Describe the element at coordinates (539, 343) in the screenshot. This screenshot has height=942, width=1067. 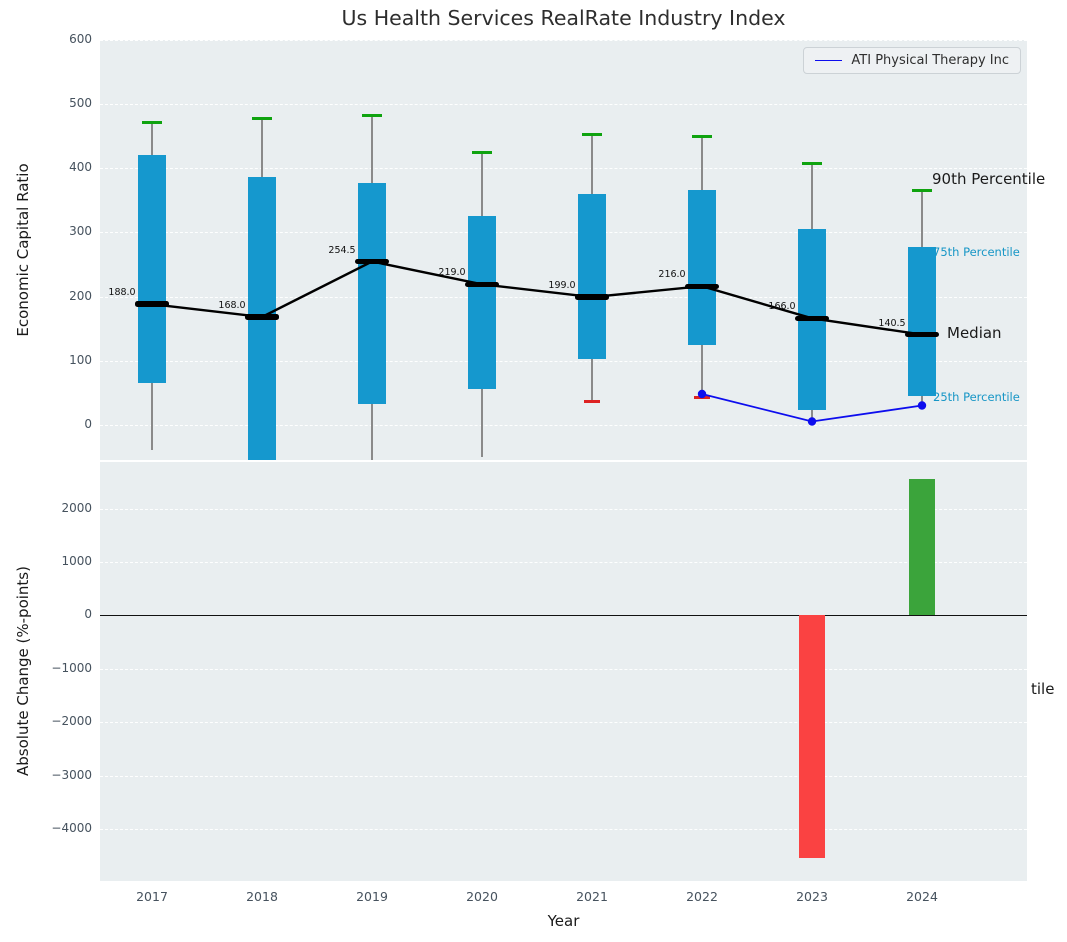
I see `lines-overlay` at that location.